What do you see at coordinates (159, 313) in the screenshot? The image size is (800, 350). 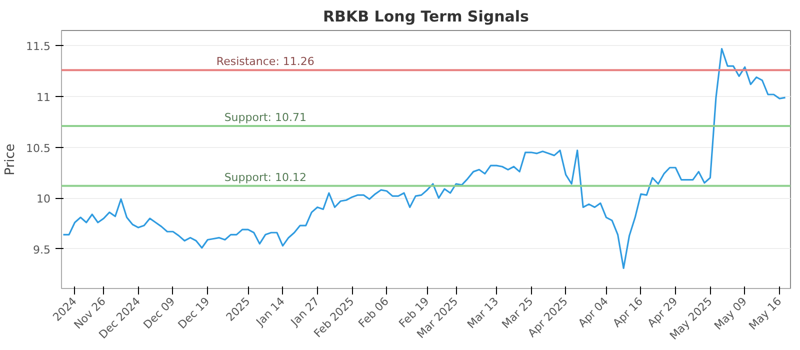 I see `x-tick-label: Dec 09` at bounding box center [159, 313].